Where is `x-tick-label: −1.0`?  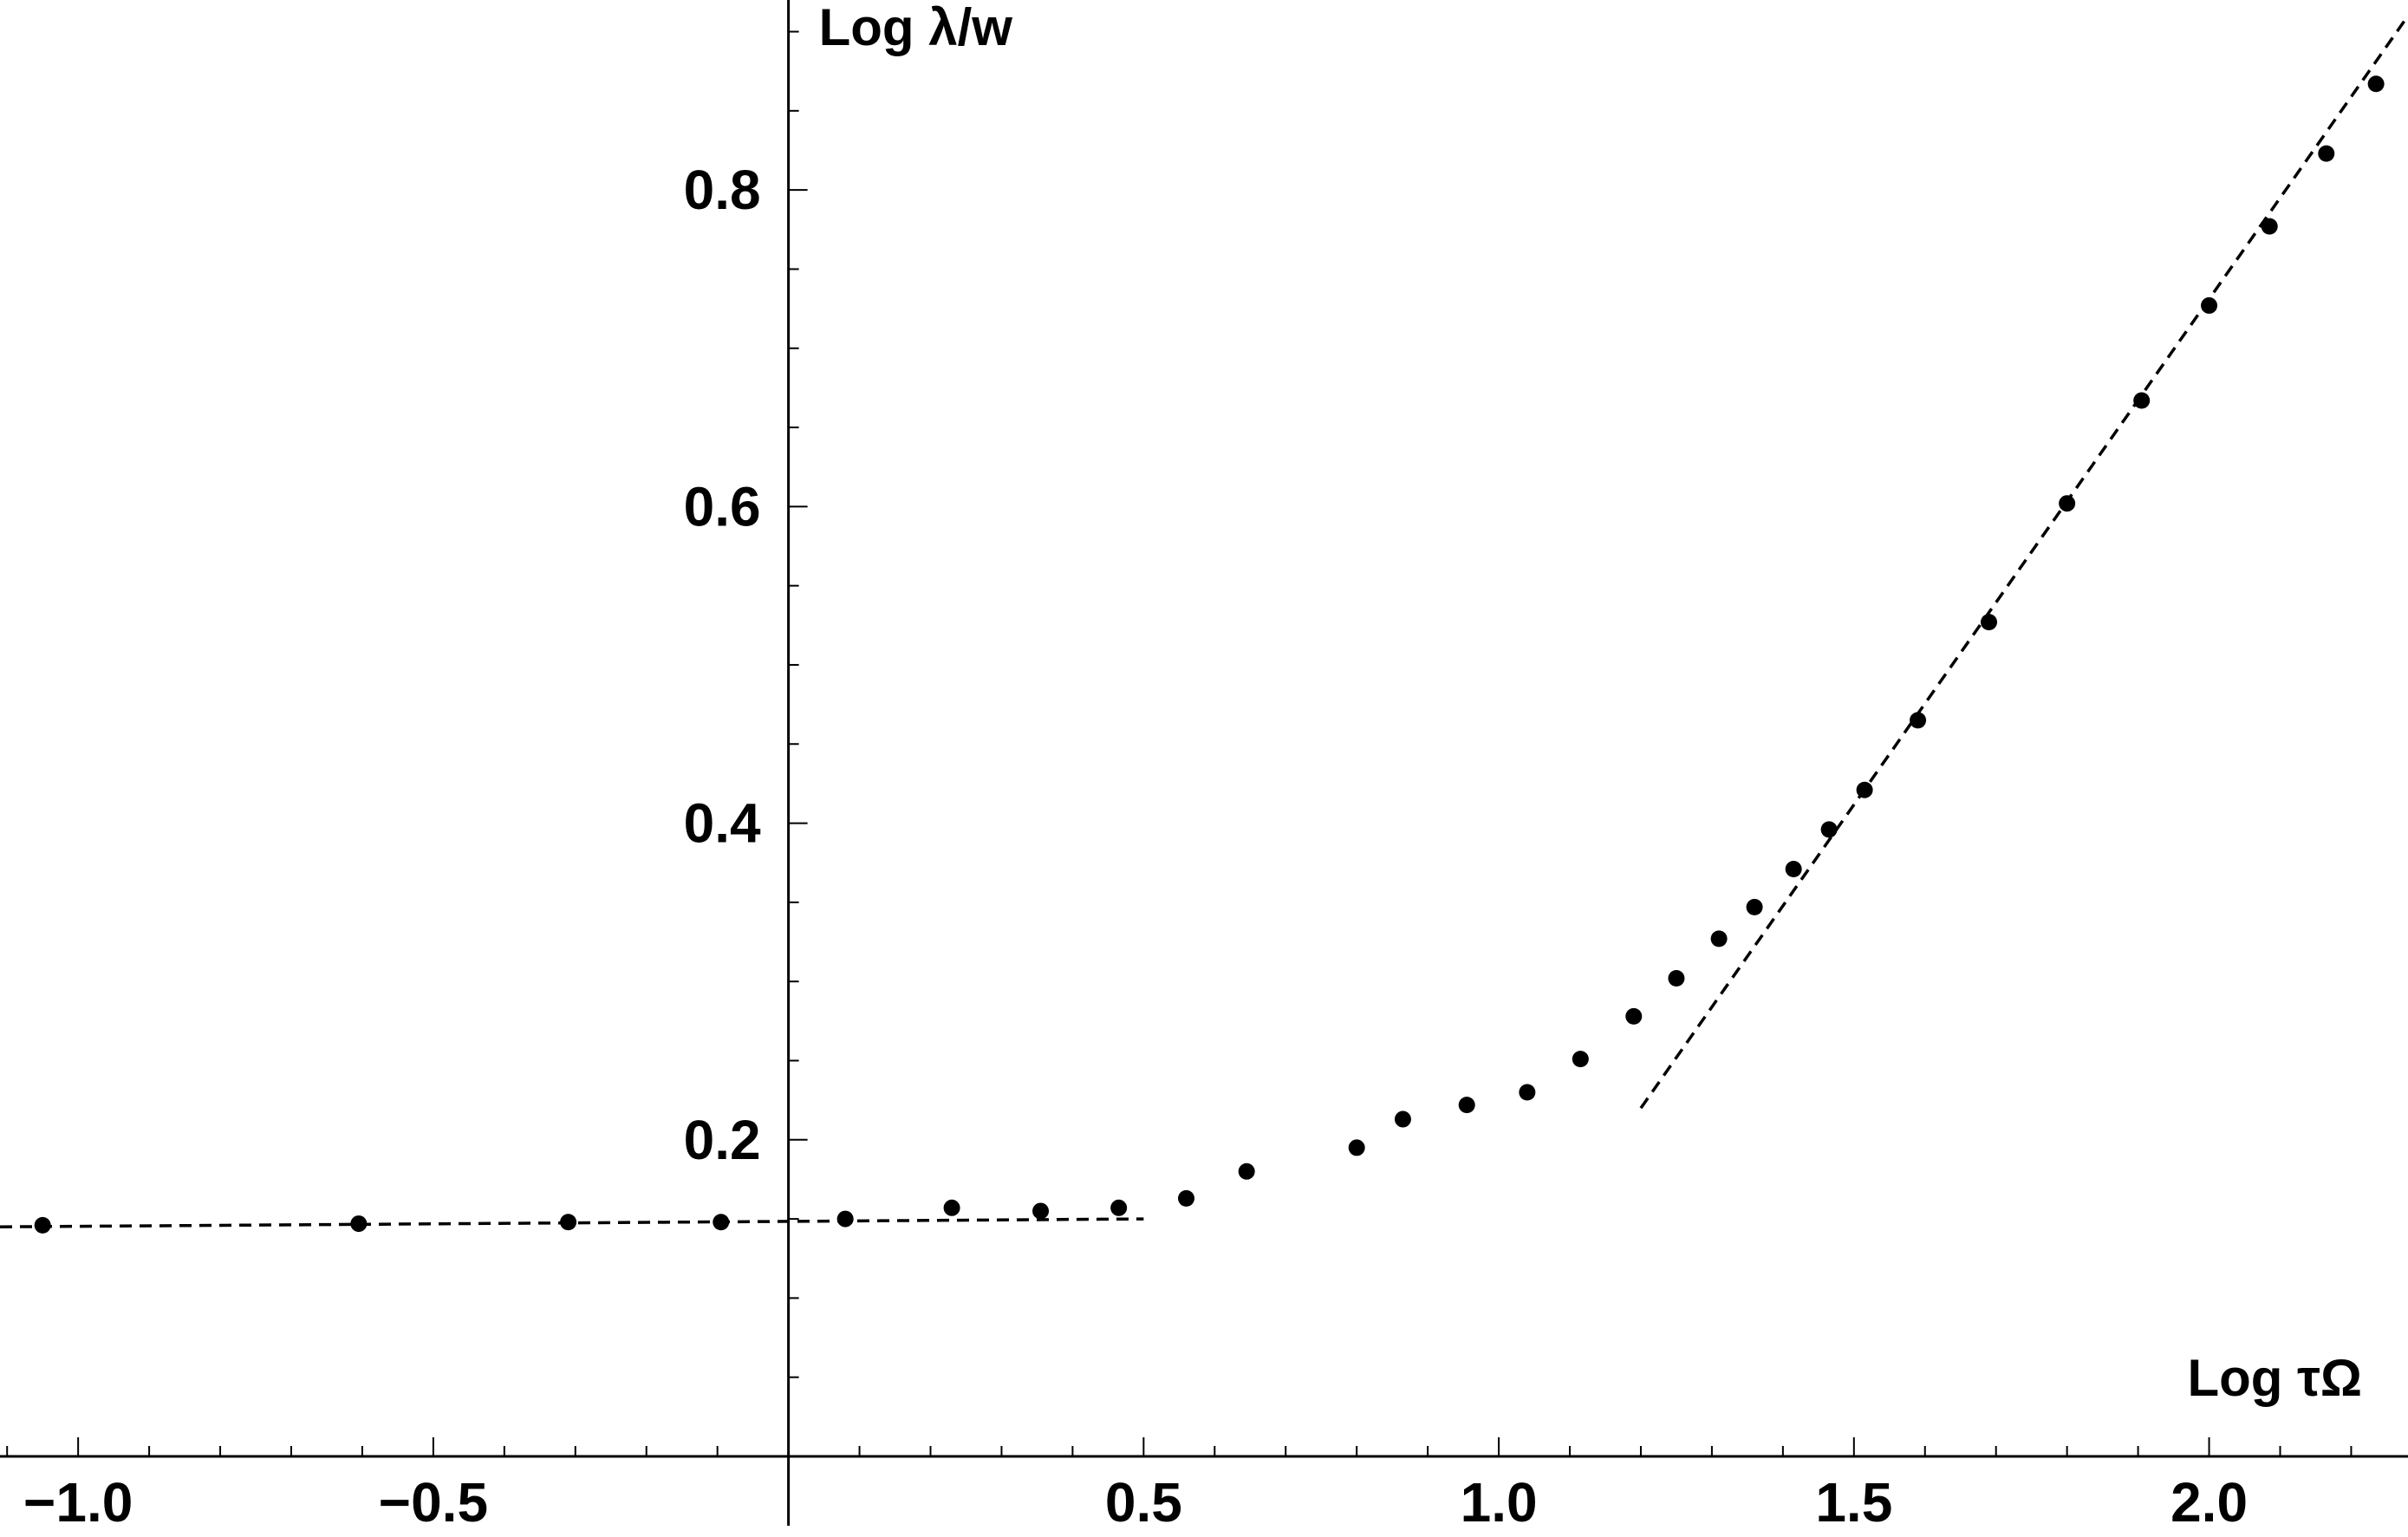 x-tick-label: −1.0 is located at coordinates (78, 1502).